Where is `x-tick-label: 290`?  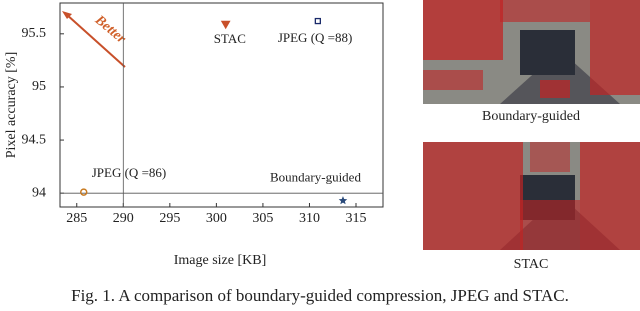 x-tick-label: 290 is located at coordinates (123, 218).